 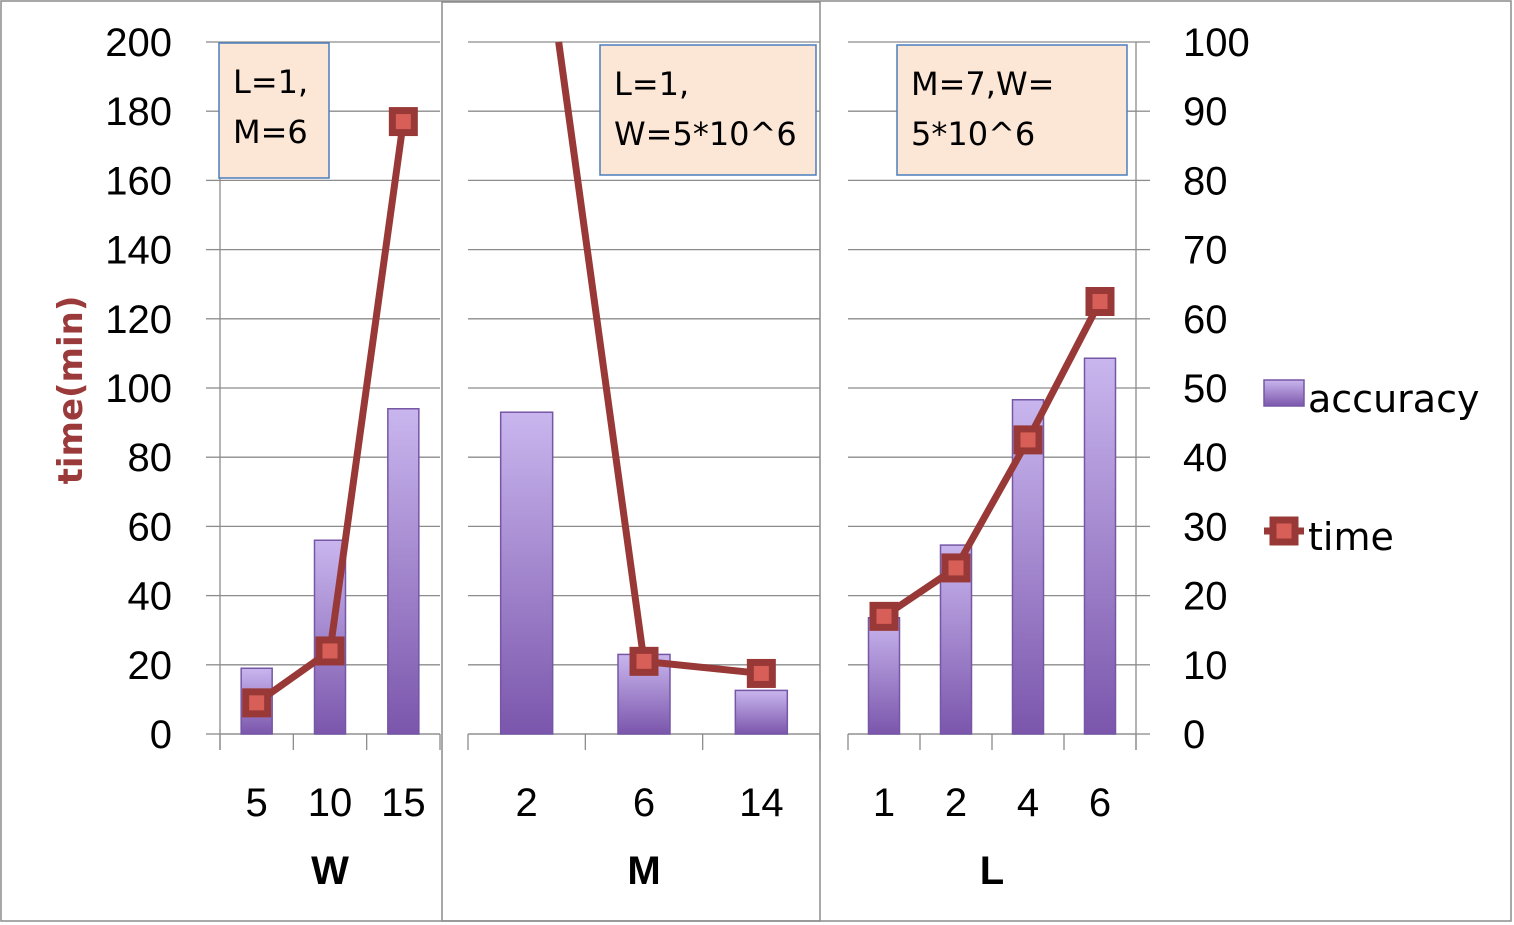 I want to click on annotation-text-w: M=6, so click(x=270, y=132).